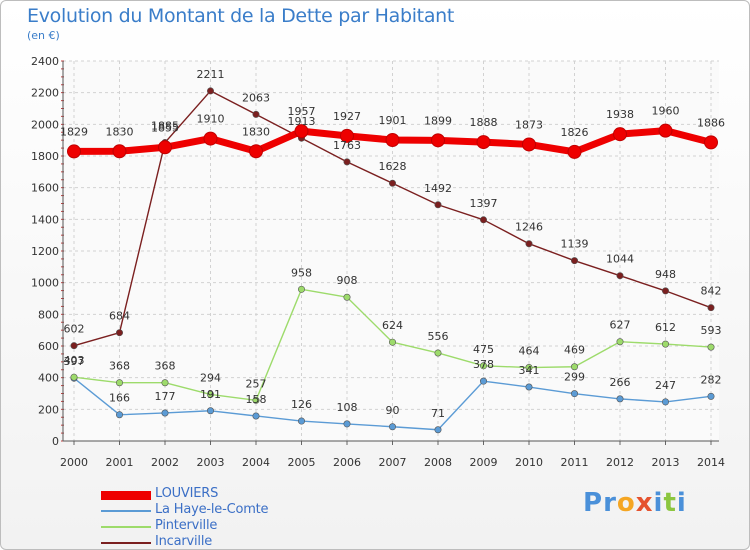 The image size is (750, 550). What do you see at coordinates (711, 462) in the screenshot?
I see `x-tick-label: 2014` at bounding box center [711, 462].